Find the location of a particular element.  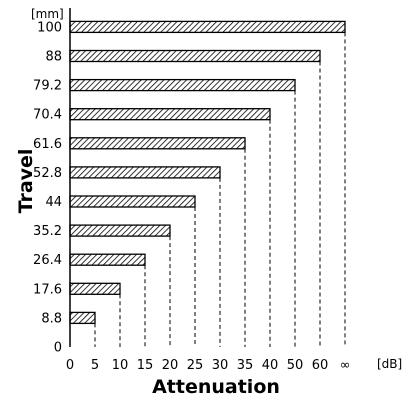

x-axis-title: Attenuation is located at coordinates (216, 387).